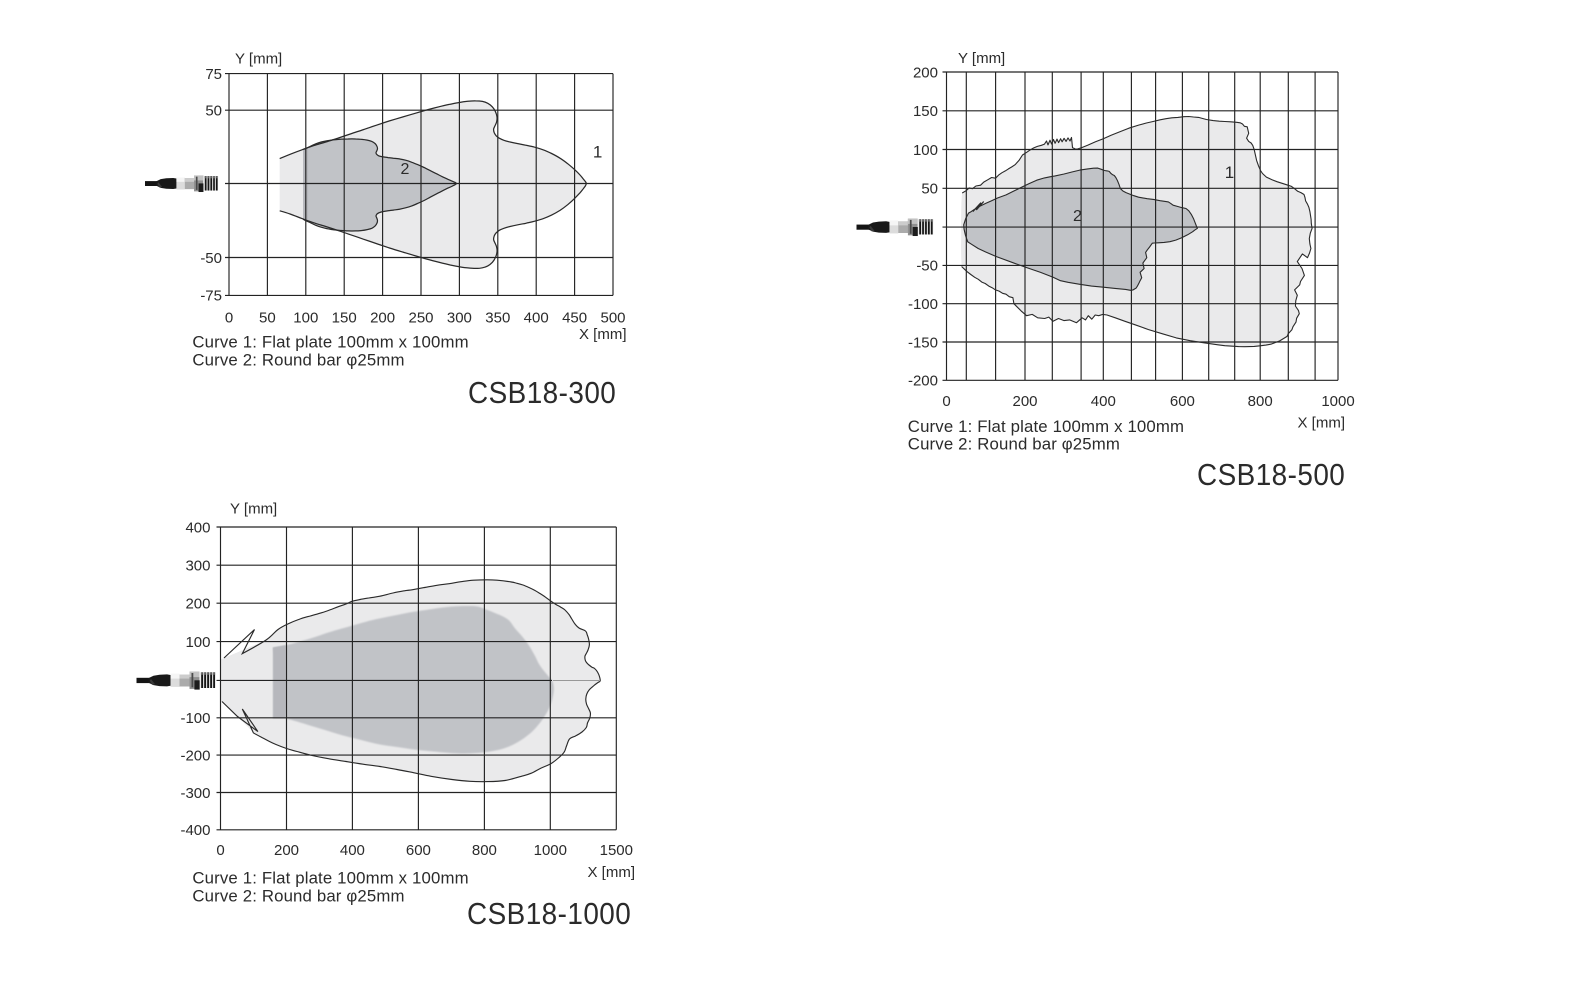 The image size is (1587, 1005). Describe the element at coordinates (211, 296) in the screenshot. I see `svg-text: -75` at that location.